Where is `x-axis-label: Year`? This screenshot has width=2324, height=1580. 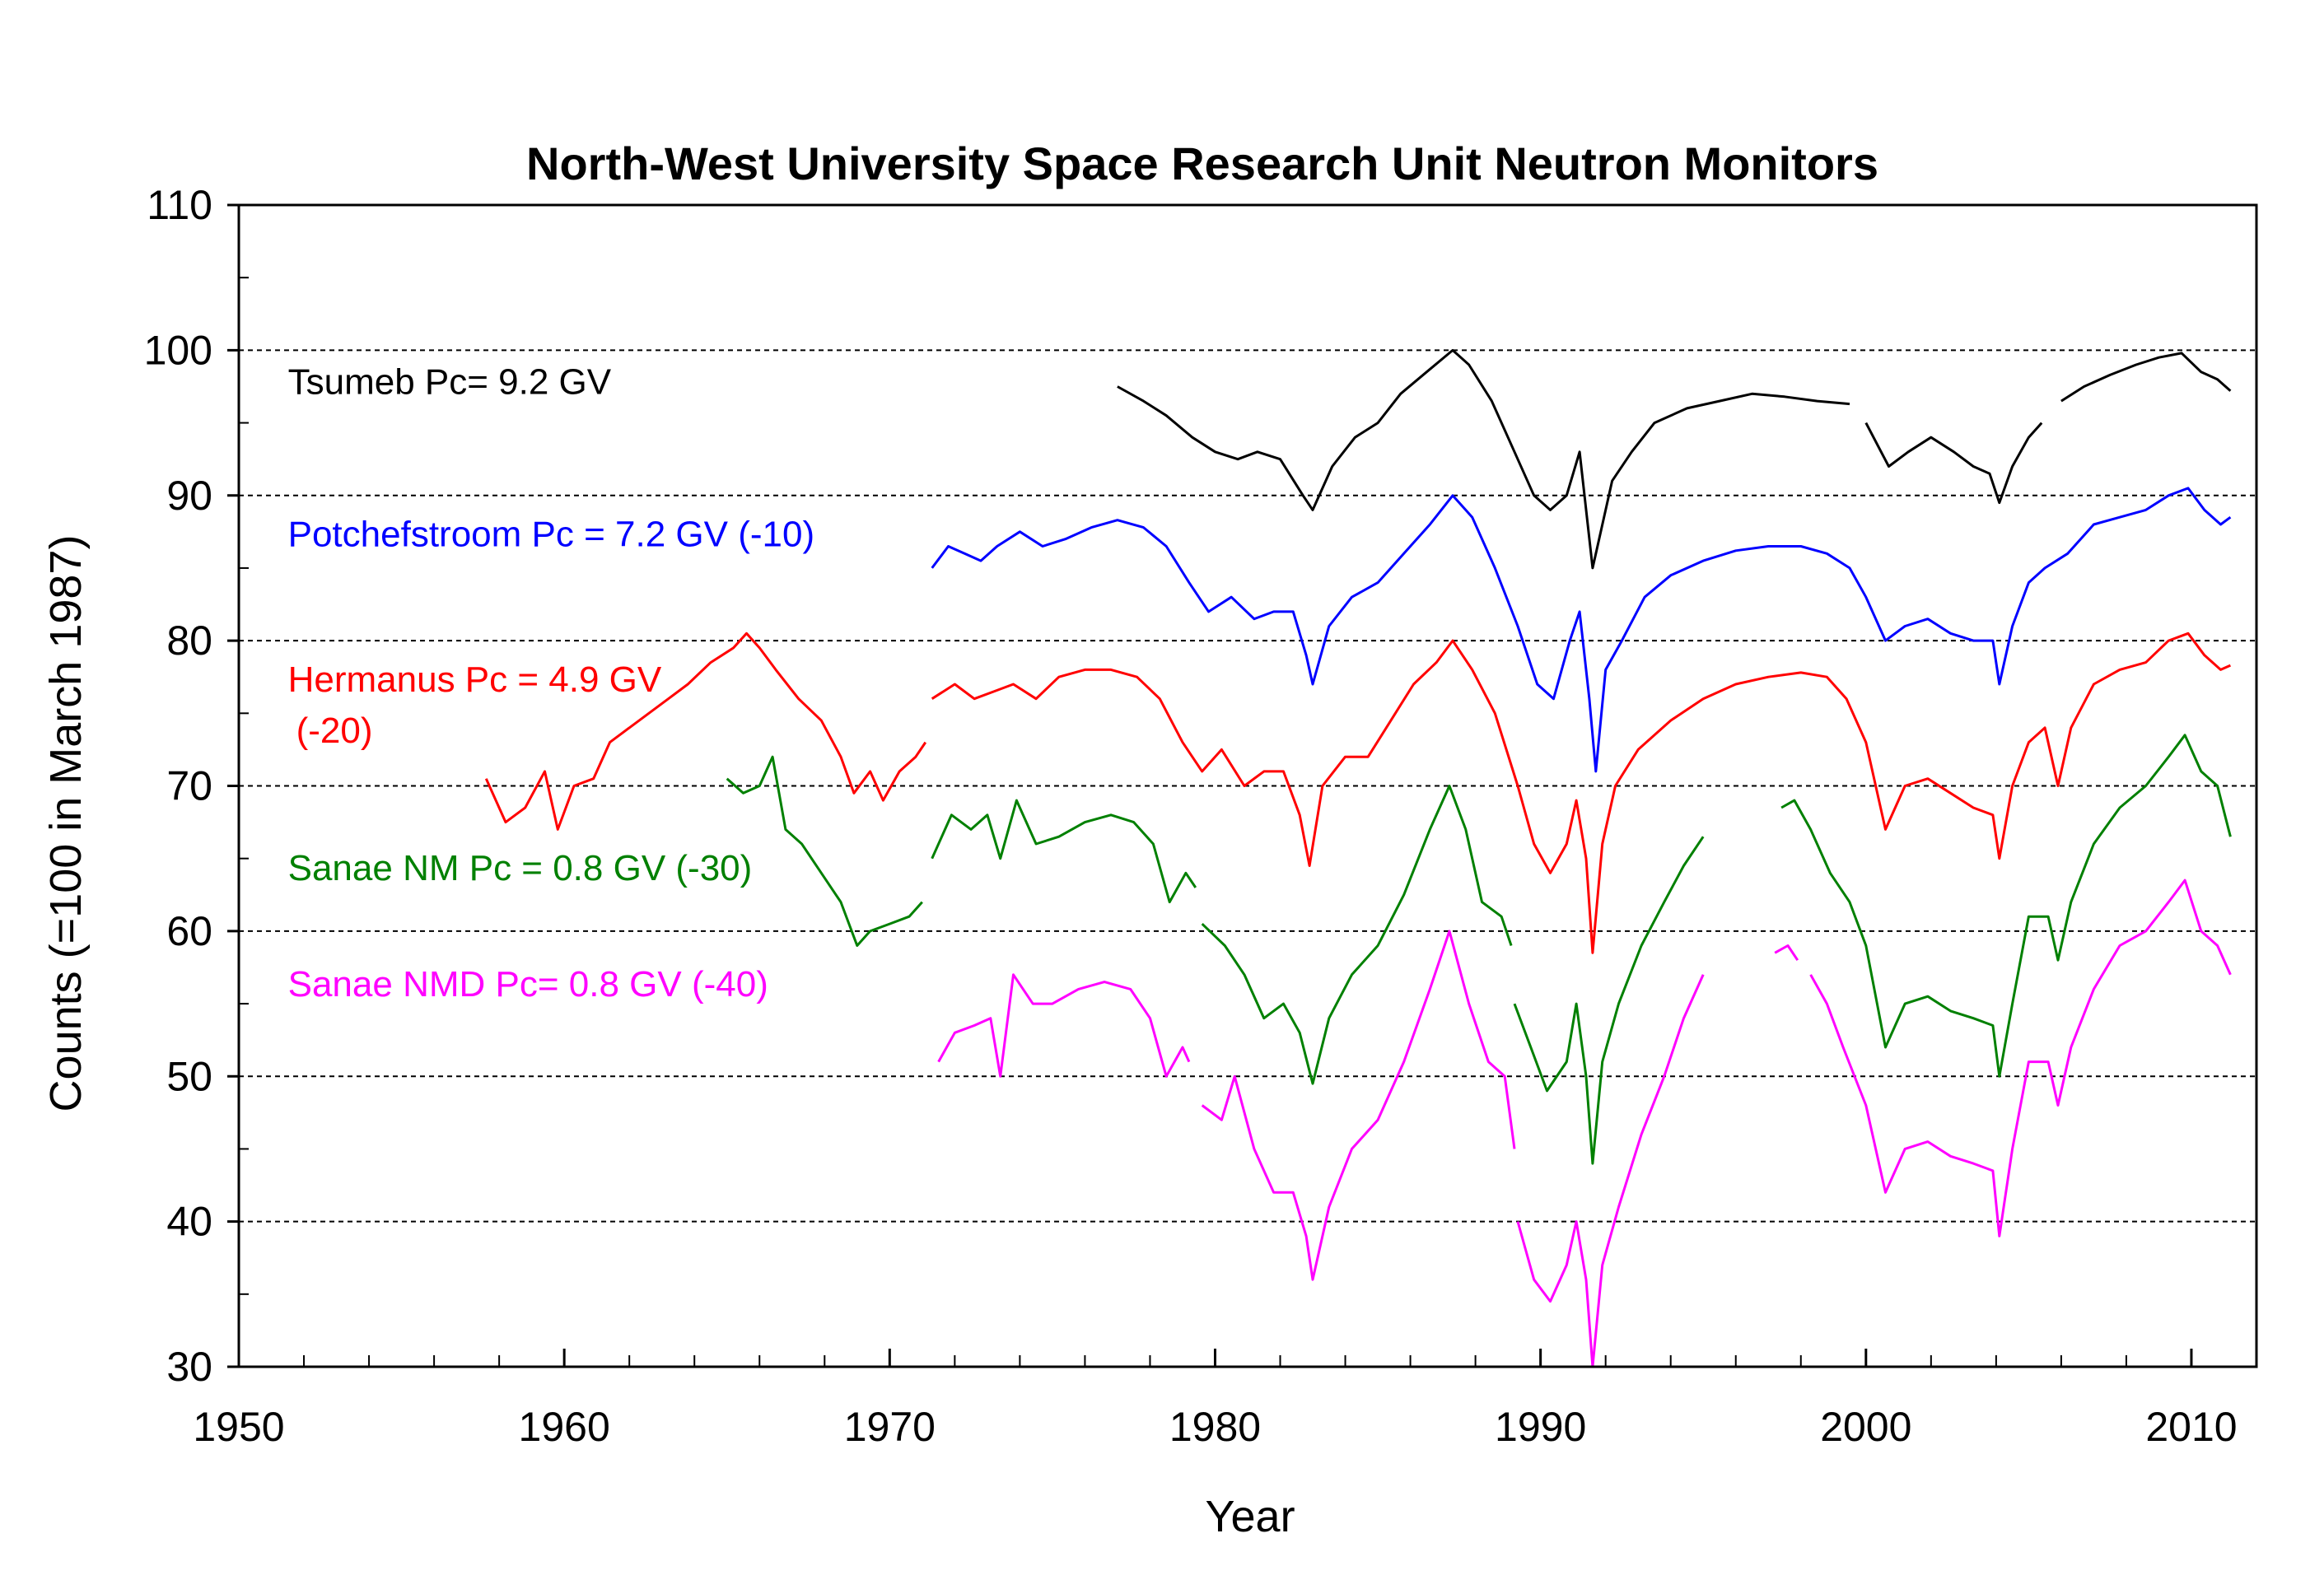 x-axis-label: Year is located at coordinates (1250, 1516).